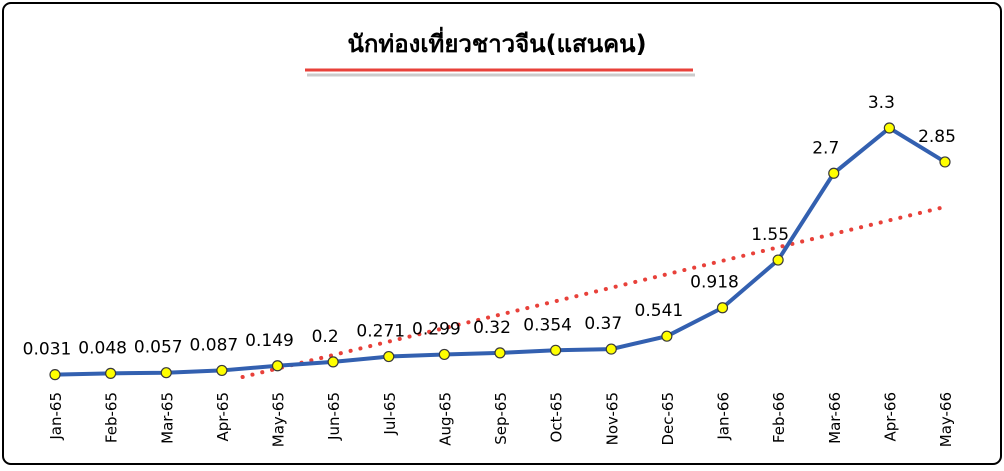 Image resolution: width=1004 pixels, height=471 pixels. What do you see at coordinates (158, 348) in the screenshot?
I see `data-label: 0.057` at bounding box center [158, 348].